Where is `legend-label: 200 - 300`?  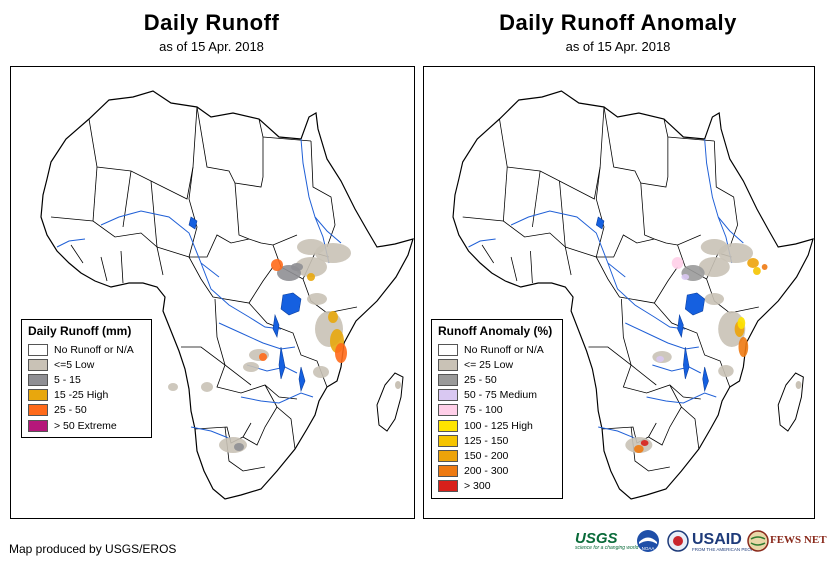 legend-label: 200 - 300 is located at coordinates (486, 471).